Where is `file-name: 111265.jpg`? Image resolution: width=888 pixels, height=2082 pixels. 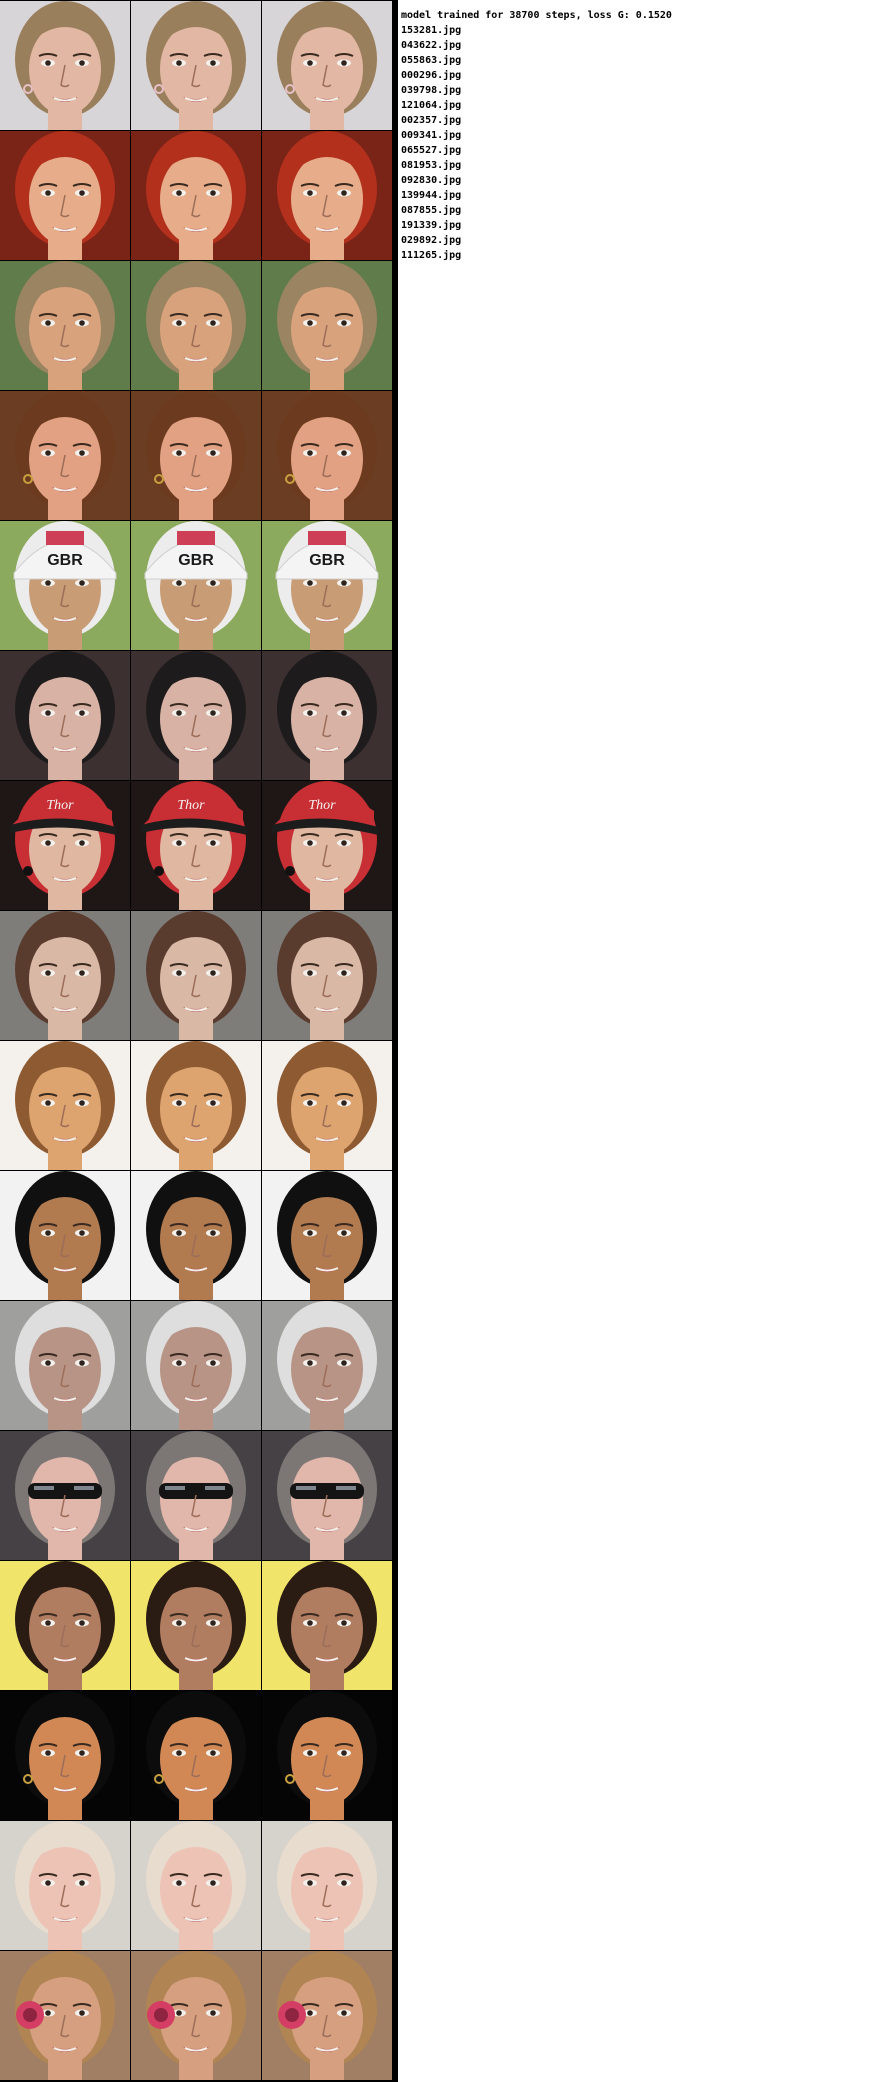
file-name: 111265.jpg is located at coordinates (536, 255).